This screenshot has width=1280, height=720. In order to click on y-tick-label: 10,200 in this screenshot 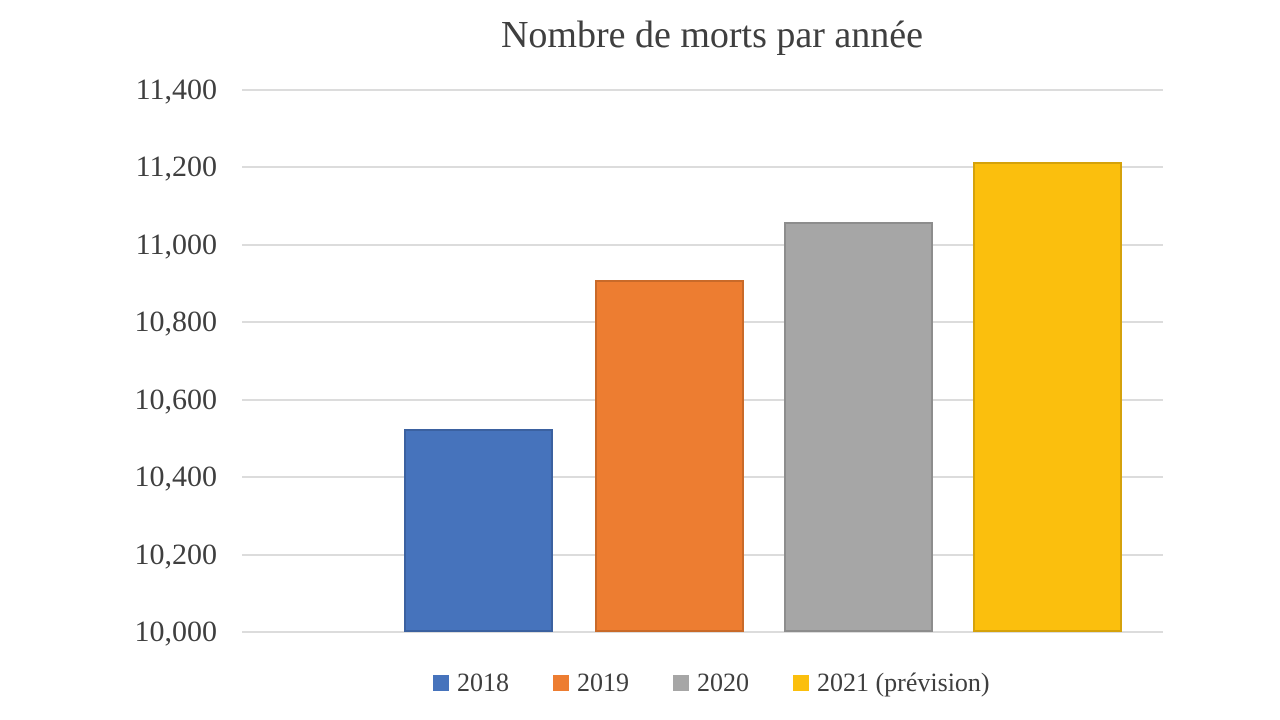, I will do `click(176, 554)`.